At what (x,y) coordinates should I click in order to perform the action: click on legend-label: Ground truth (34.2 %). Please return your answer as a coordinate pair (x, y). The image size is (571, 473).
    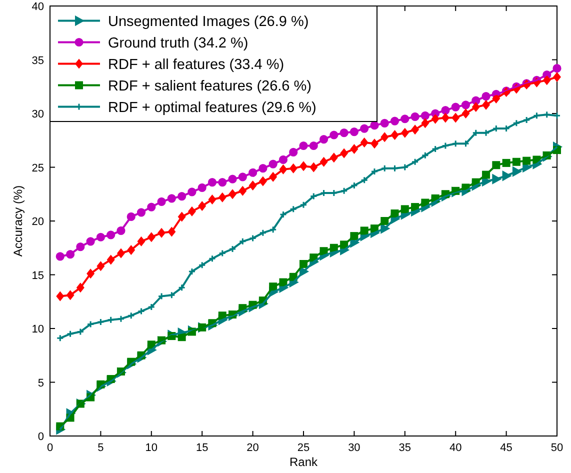
    Looking at the image, I should click on (178, 43).